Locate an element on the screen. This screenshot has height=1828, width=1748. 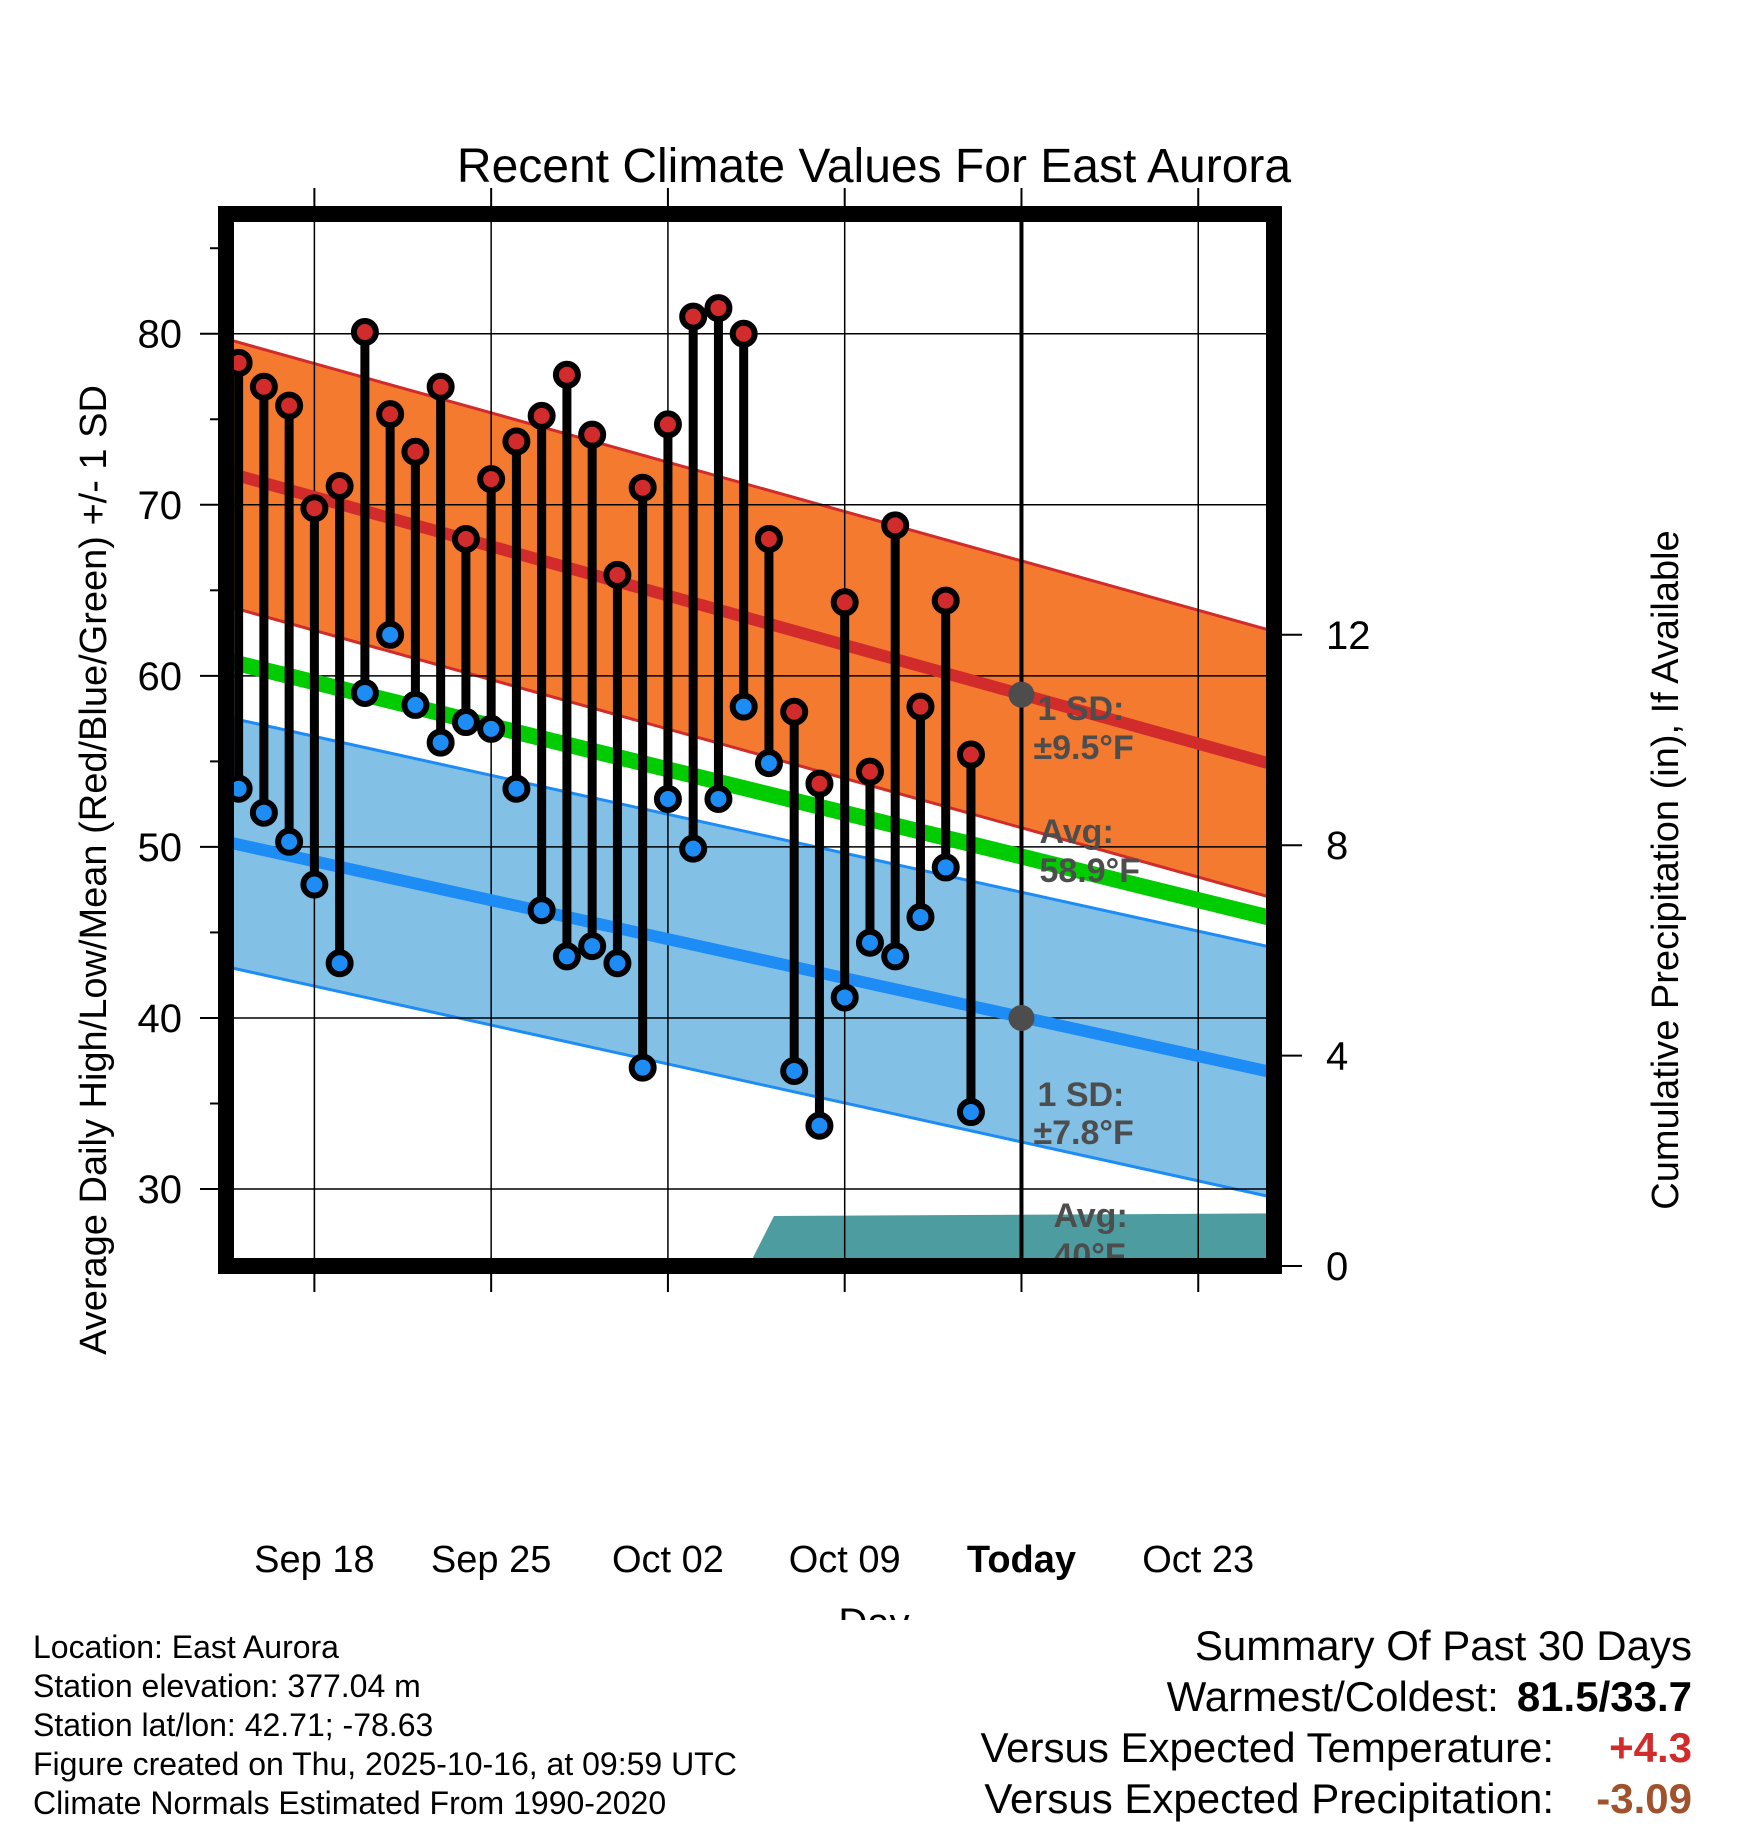
latlon-text: Station lat/lon: 42.71; -78.63 is located at coordinates (233, 1725).